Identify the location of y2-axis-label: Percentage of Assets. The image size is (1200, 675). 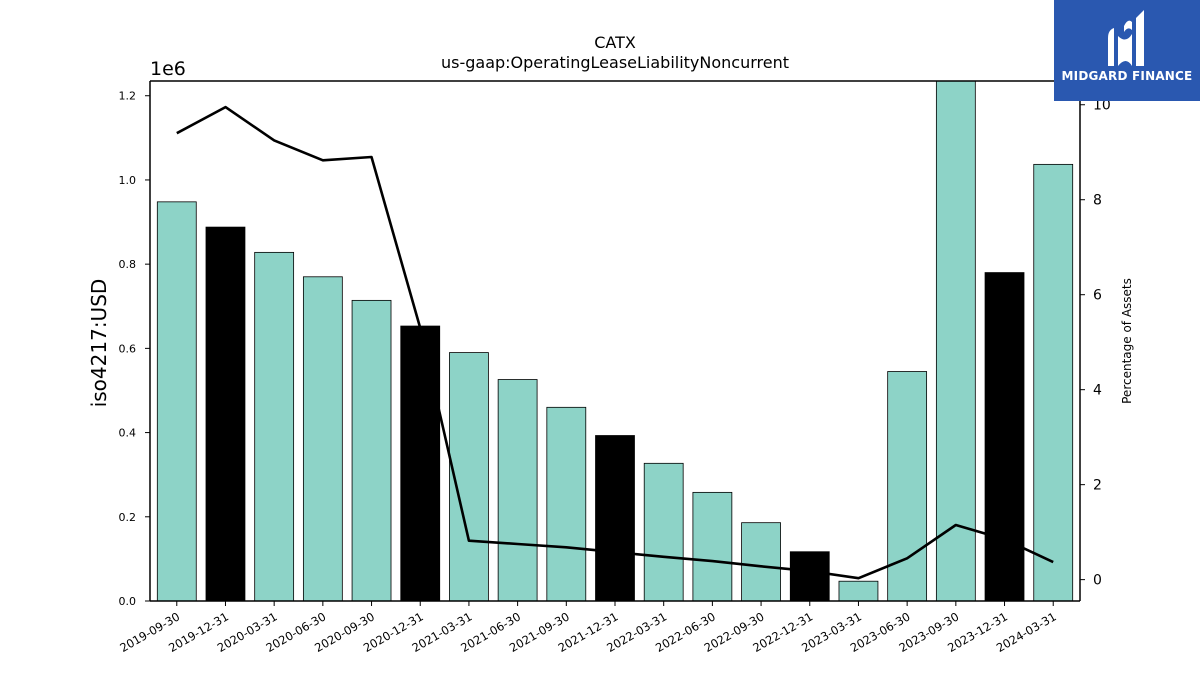
(1127, 341).